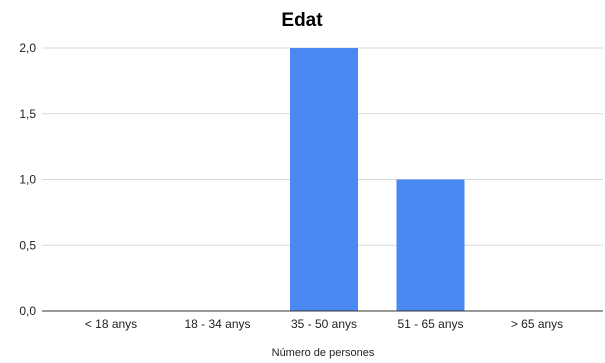  I want to click on x-tick-label: > 65 anys, so click(537, 324).